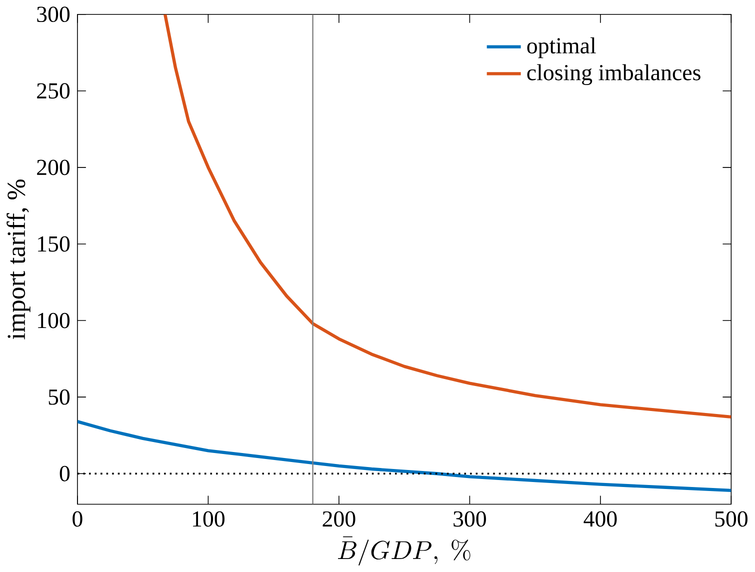  What do you see at coordinates (404, 551) in the screenshot?
I see `x-axis-title: $\bar{B}/GDP,\ \%$` at bounding box center [404, 551].